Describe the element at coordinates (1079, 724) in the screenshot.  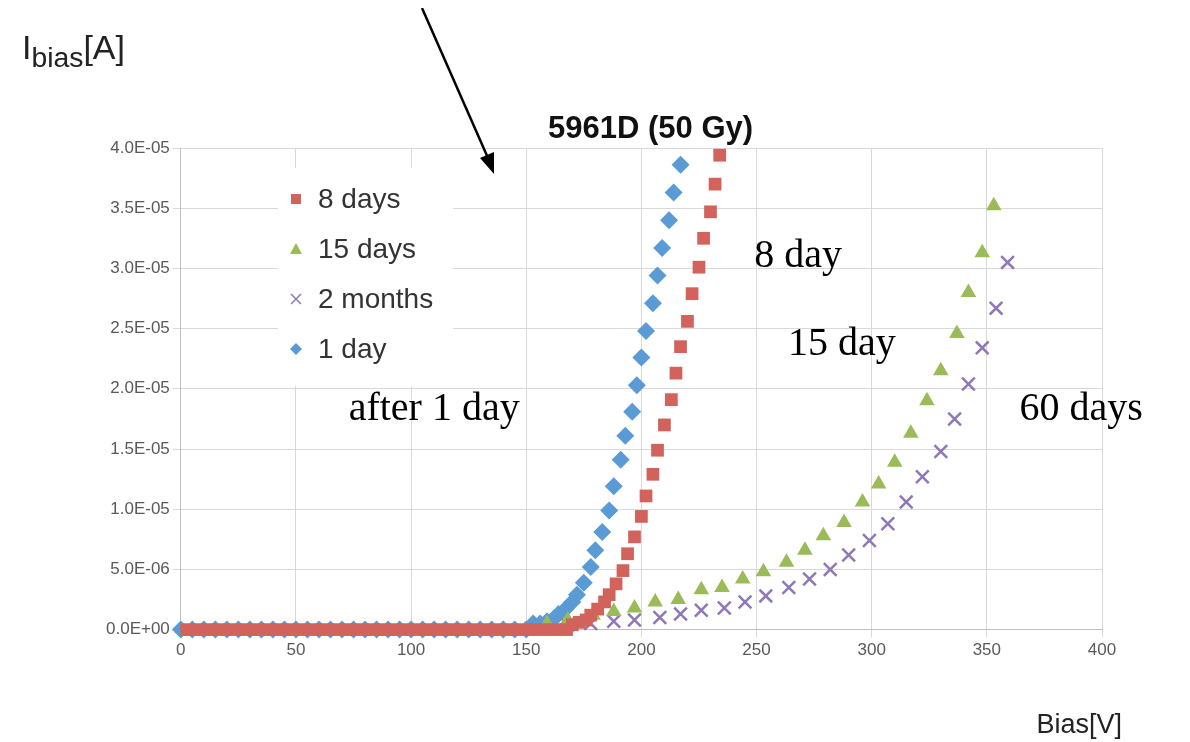
I see `x-axis-title: Bias[V]` at that location.